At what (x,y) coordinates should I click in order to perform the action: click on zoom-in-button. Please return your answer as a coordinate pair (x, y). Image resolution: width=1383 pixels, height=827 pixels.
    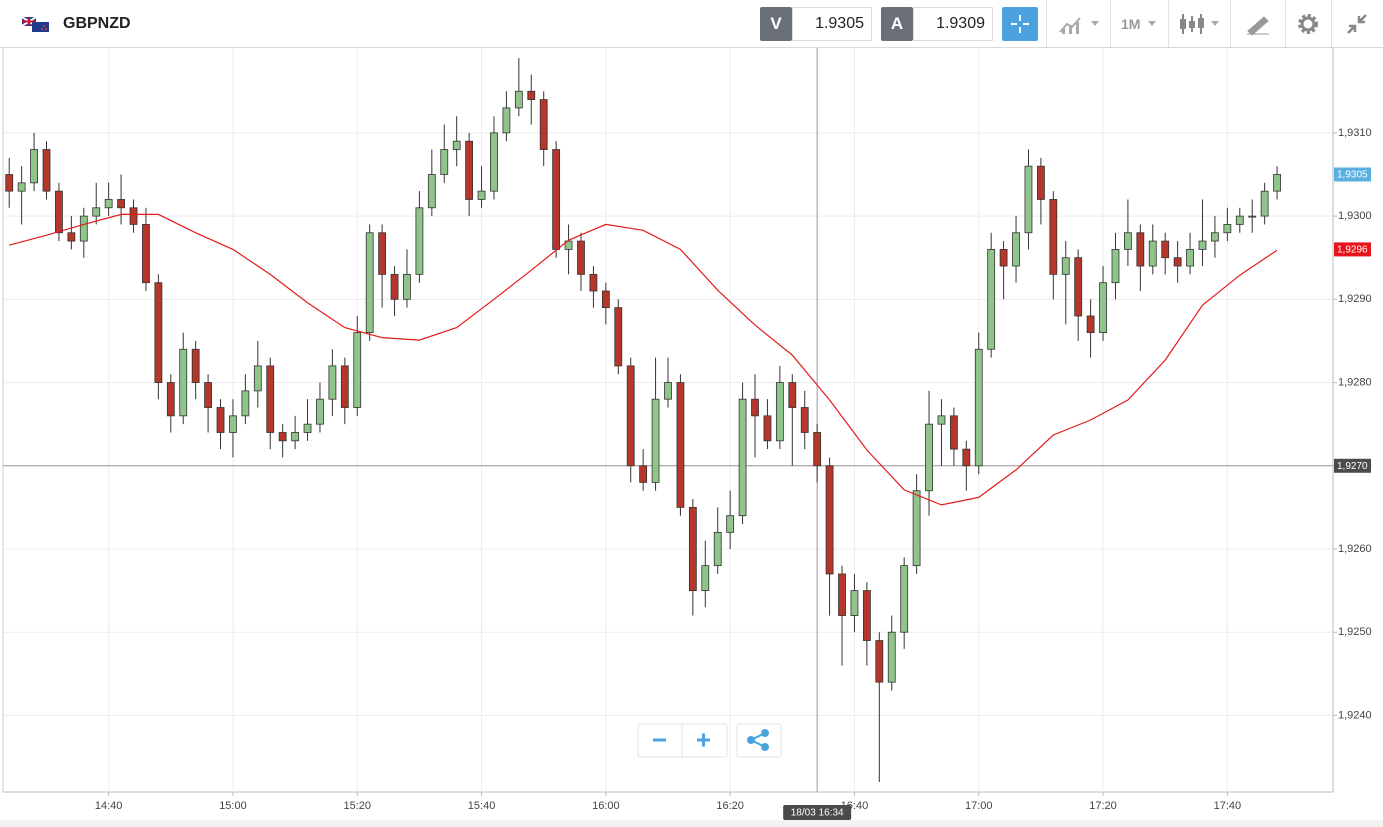
    Looking at the image, I should click on (703, 740).